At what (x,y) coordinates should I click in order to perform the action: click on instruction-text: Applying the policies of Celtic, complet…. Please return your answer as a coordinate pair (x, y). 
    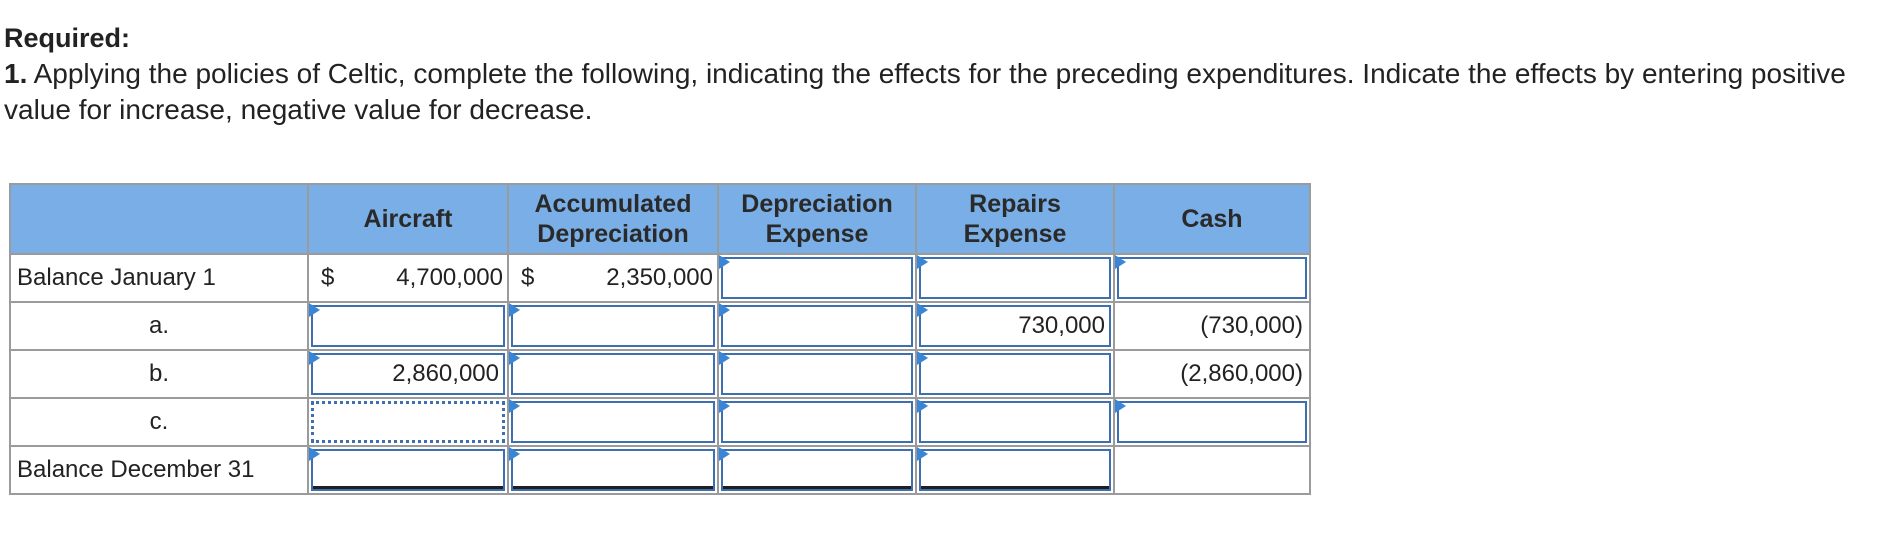
    Looking at the image, I should click on (925, 91).